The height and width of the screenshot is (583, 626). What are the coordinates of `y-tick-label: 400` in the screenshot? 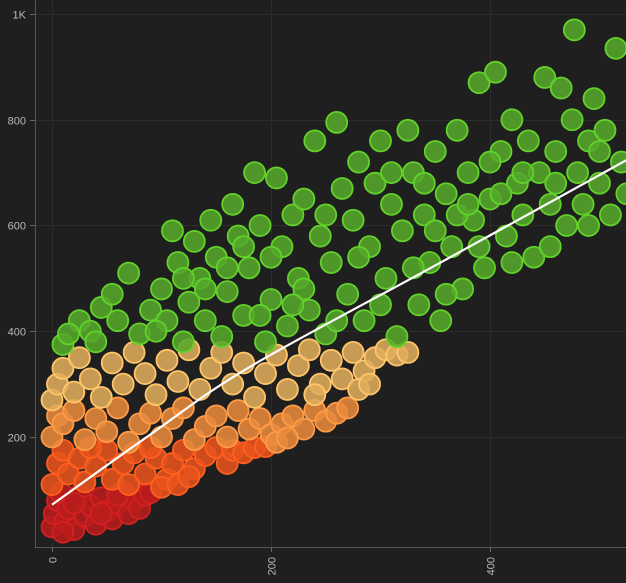 It's located at (17, 333).